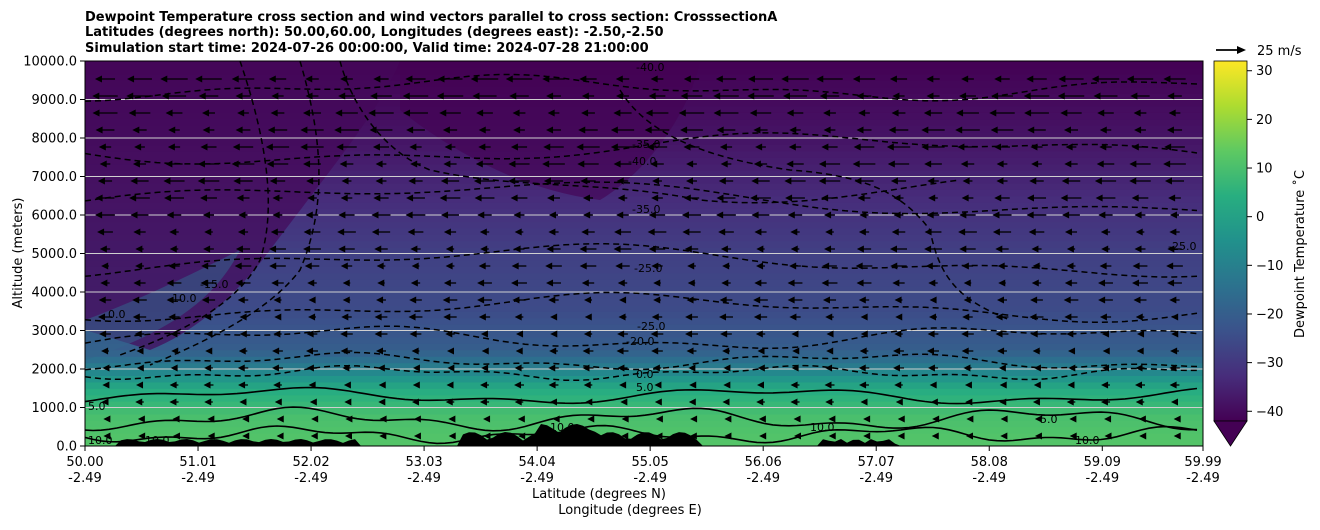 Image resolution: width=1320 pixels, height=530 pixels. I want to click on terrain, so click(644, 435).